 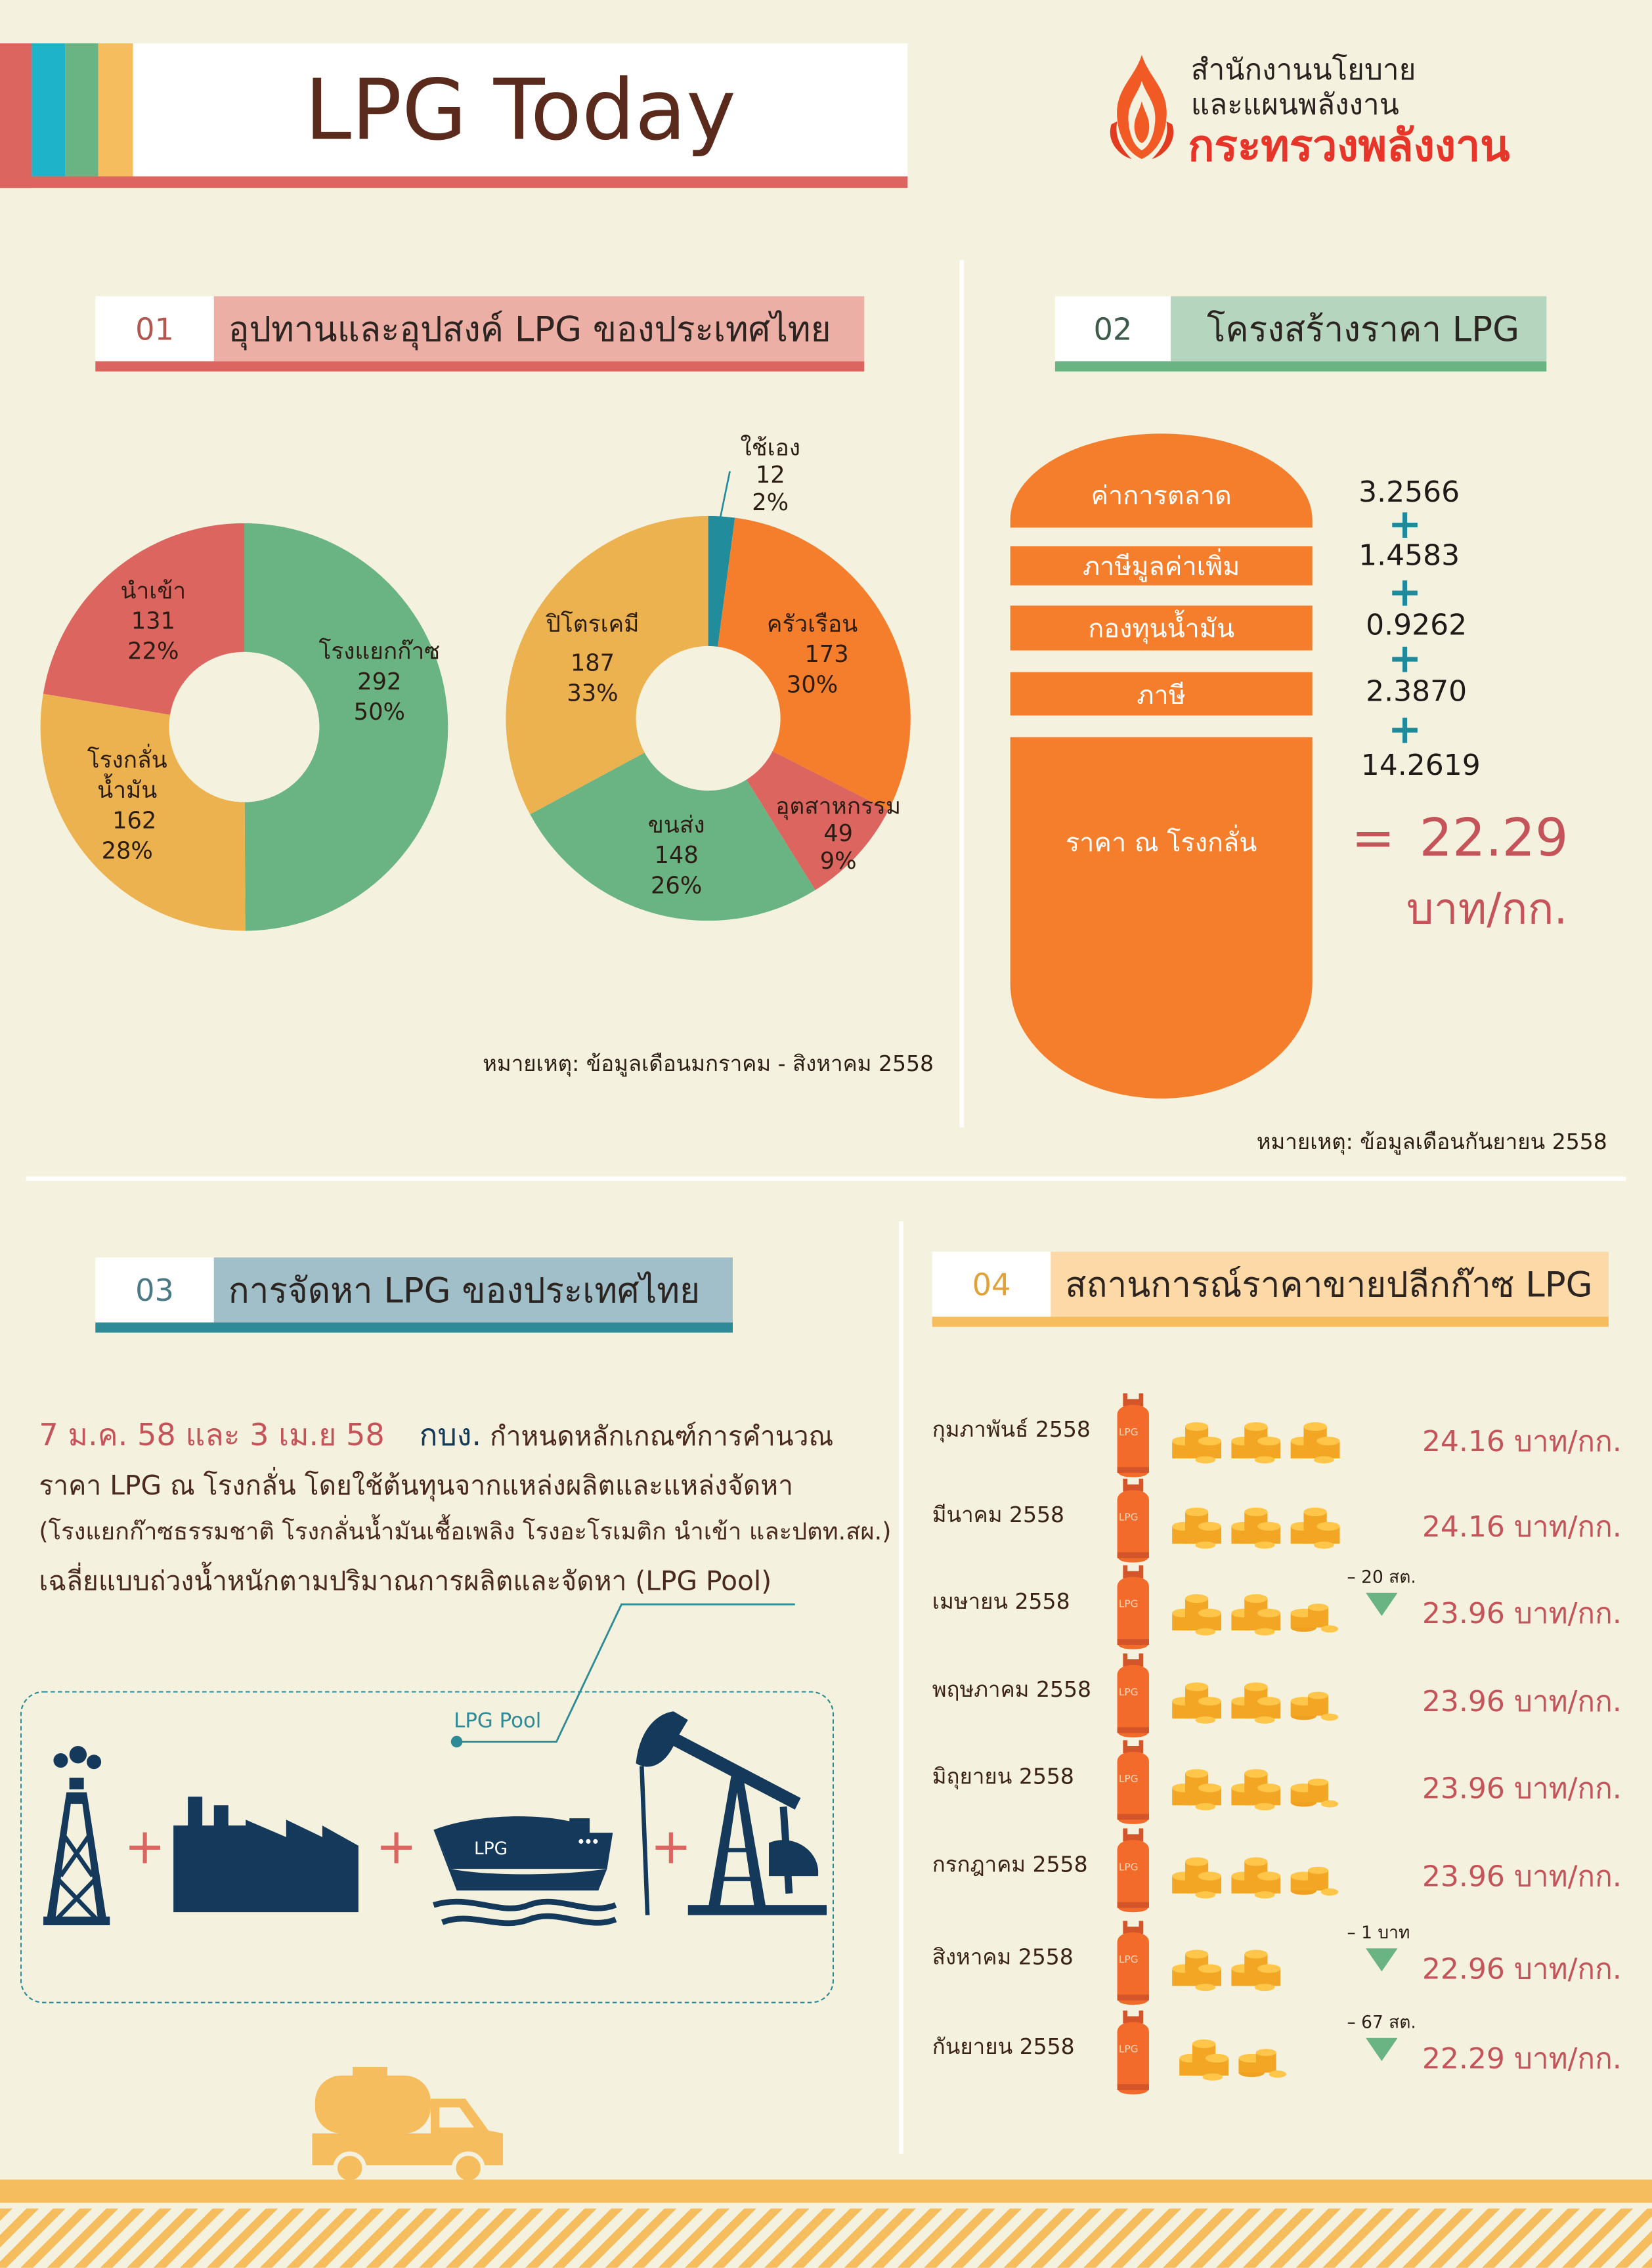 What do you see at coordinates (1010, 1864) in the screenshot?
I see `month-label: กรกฎาคม 2558` at bounding box center [1010, 1864].